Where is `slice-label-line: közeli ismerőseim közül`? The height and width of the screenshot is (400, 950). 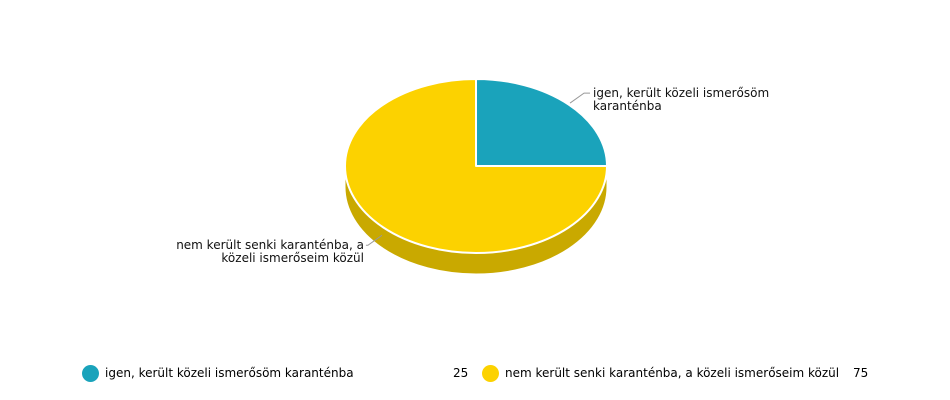 slice-label-line: közeli ismerőseim közül is located at coordinates (292, 258).